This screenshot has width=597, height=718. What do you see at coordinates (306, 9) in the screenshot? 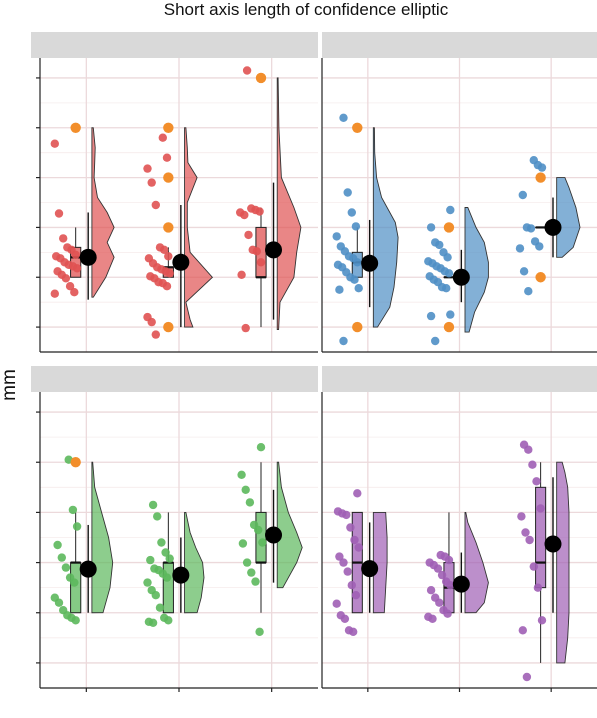
I see `chart-title: Short axis length of confidence elliptic` at bounding box center [306, 9].